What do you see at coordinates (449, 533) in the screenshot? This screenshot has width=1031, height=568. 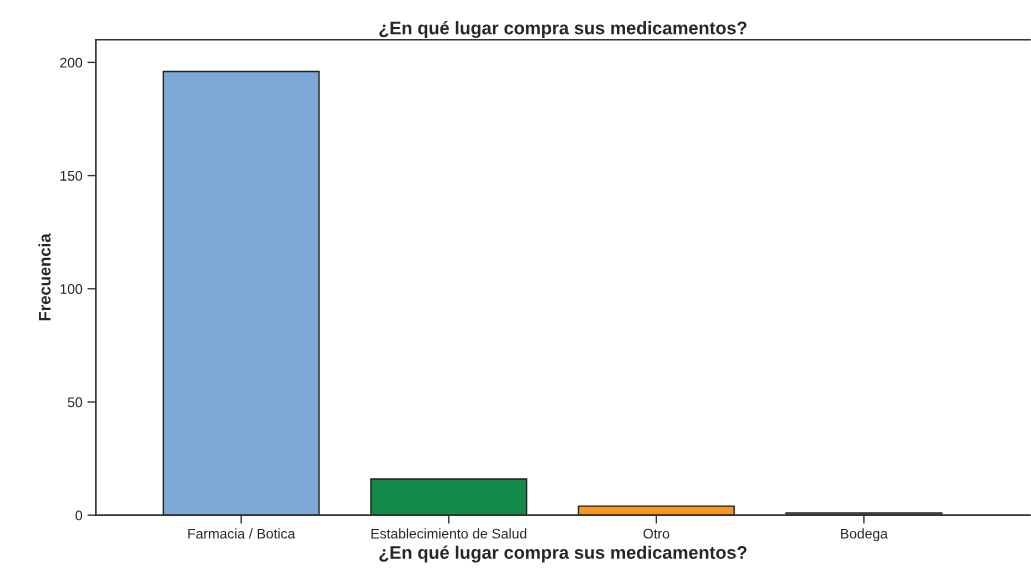 I see `x-tick-label: Establecimiento de Salud` at bounding box center [449, 533].